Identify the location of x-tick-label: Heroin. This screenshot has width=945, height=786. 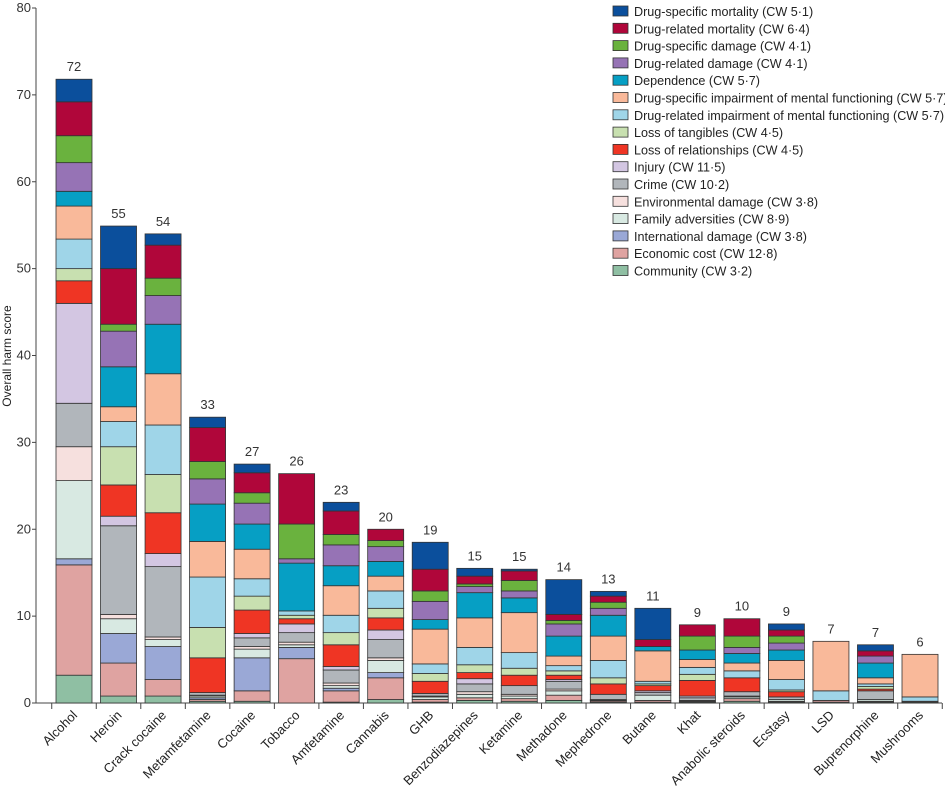
(106, 727).